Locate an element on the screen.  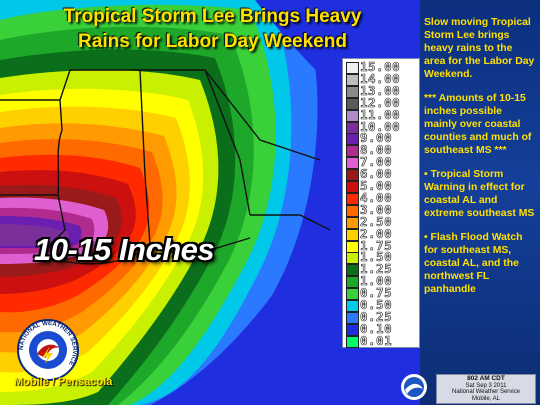
timestamp-agency: National Weather Service is located at coordinates (486, 392).